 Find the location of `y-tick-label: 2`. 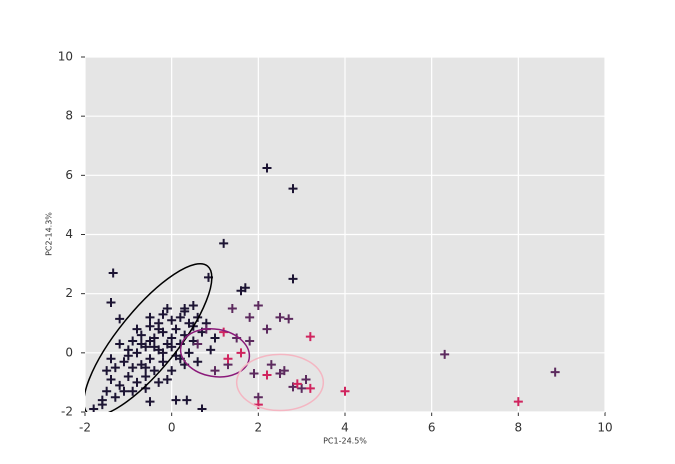

y-tick-label: 2 is located at coordinates (69, 293).